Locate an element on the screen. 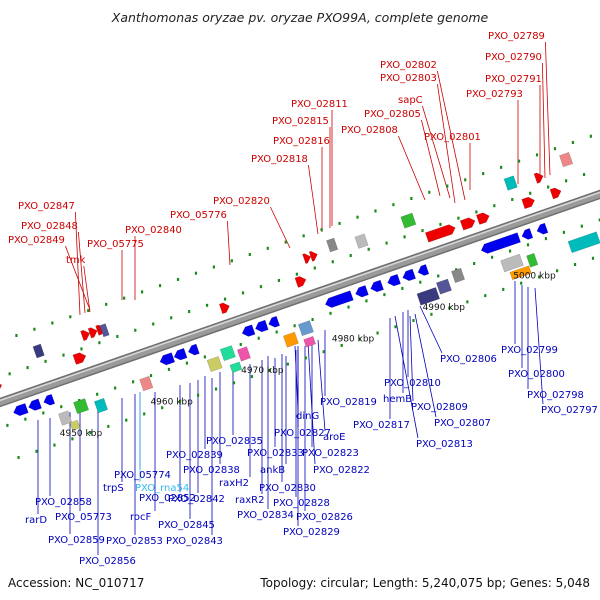  bottom-gene-label: PXO_02843 is located at coordinates (194, 541).